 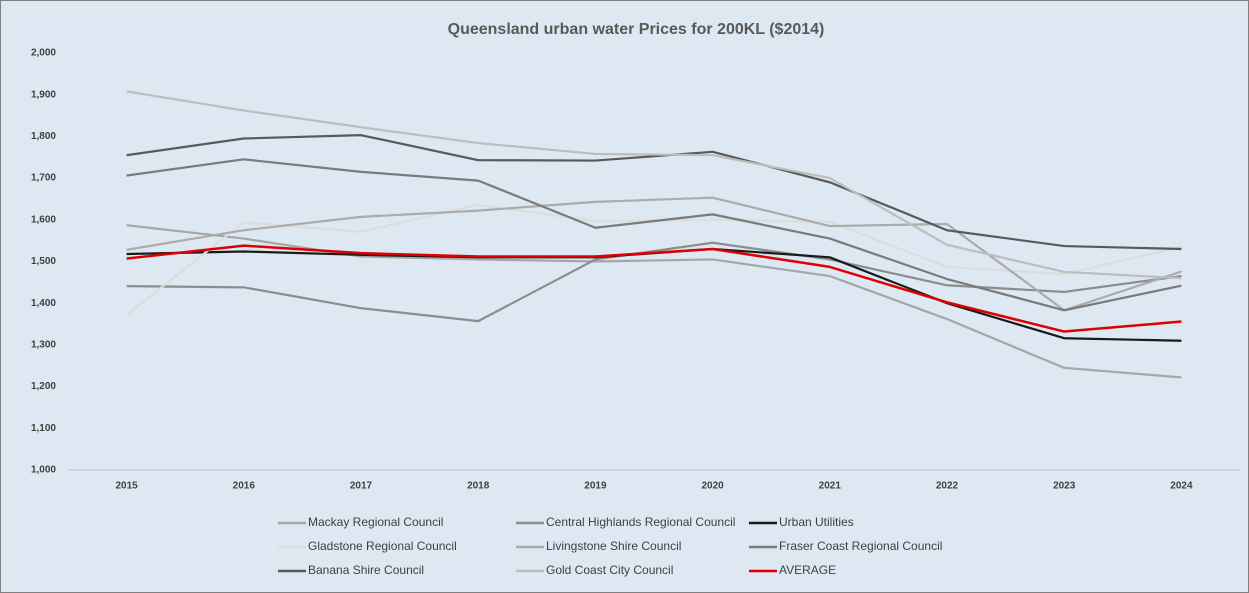 I want to click on legend-label: Central Highlands Regional Council, so click(x=640, y=522).